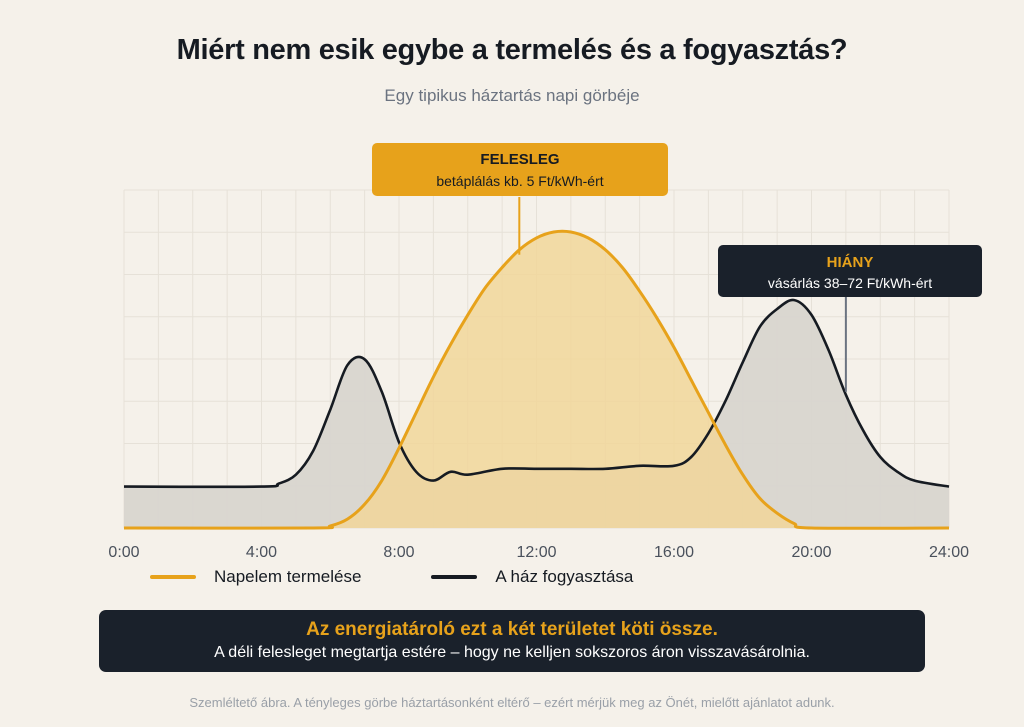 The width and height of the screenshot is (1024, 727). Describe the element at coordinates (426, 577) in the screenshot. I see `legend: Napelem termelése A ház fogyasztása` at that location.